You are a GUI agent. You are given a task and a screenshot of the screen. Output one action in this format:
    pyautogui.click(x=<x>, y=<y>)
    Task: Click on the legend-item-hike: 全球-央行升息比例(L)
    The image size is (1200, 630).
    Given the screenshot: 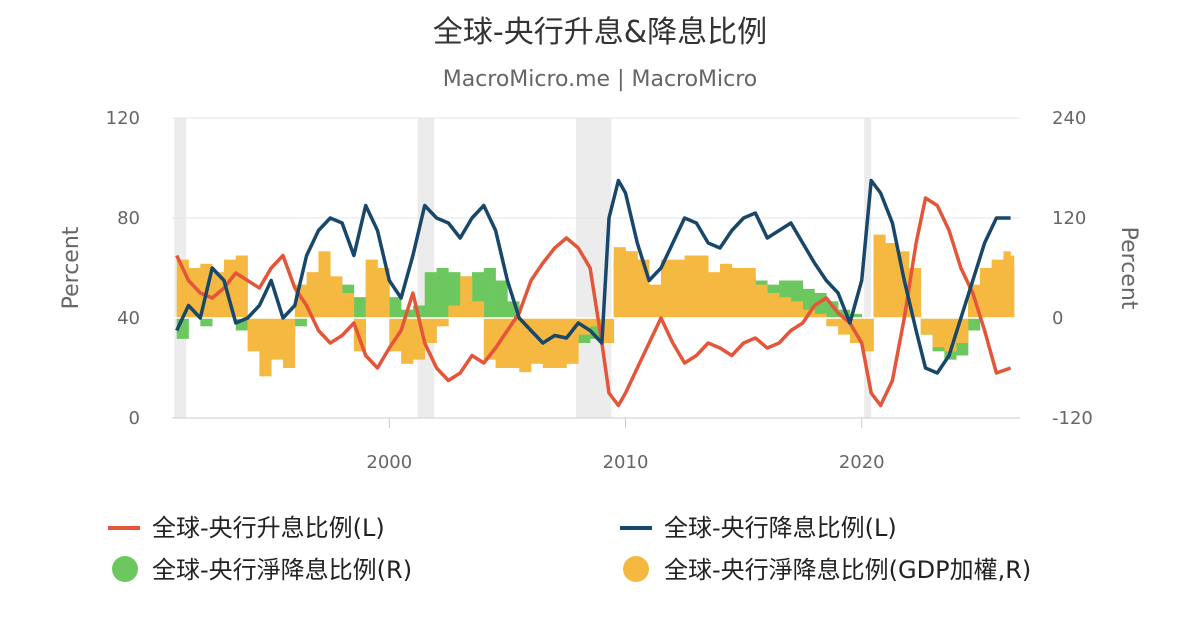 What is the action you would take?
    pyautogui.click(x=246, y=528)
    